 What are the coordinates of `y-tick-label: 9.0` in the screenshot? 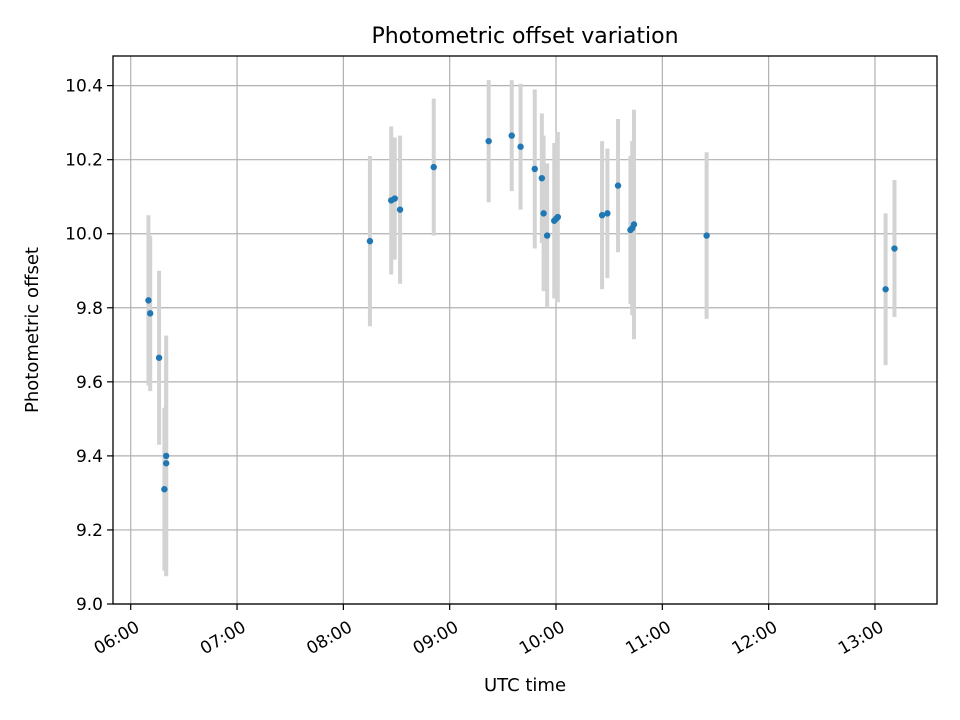 It's located at (89, 605).